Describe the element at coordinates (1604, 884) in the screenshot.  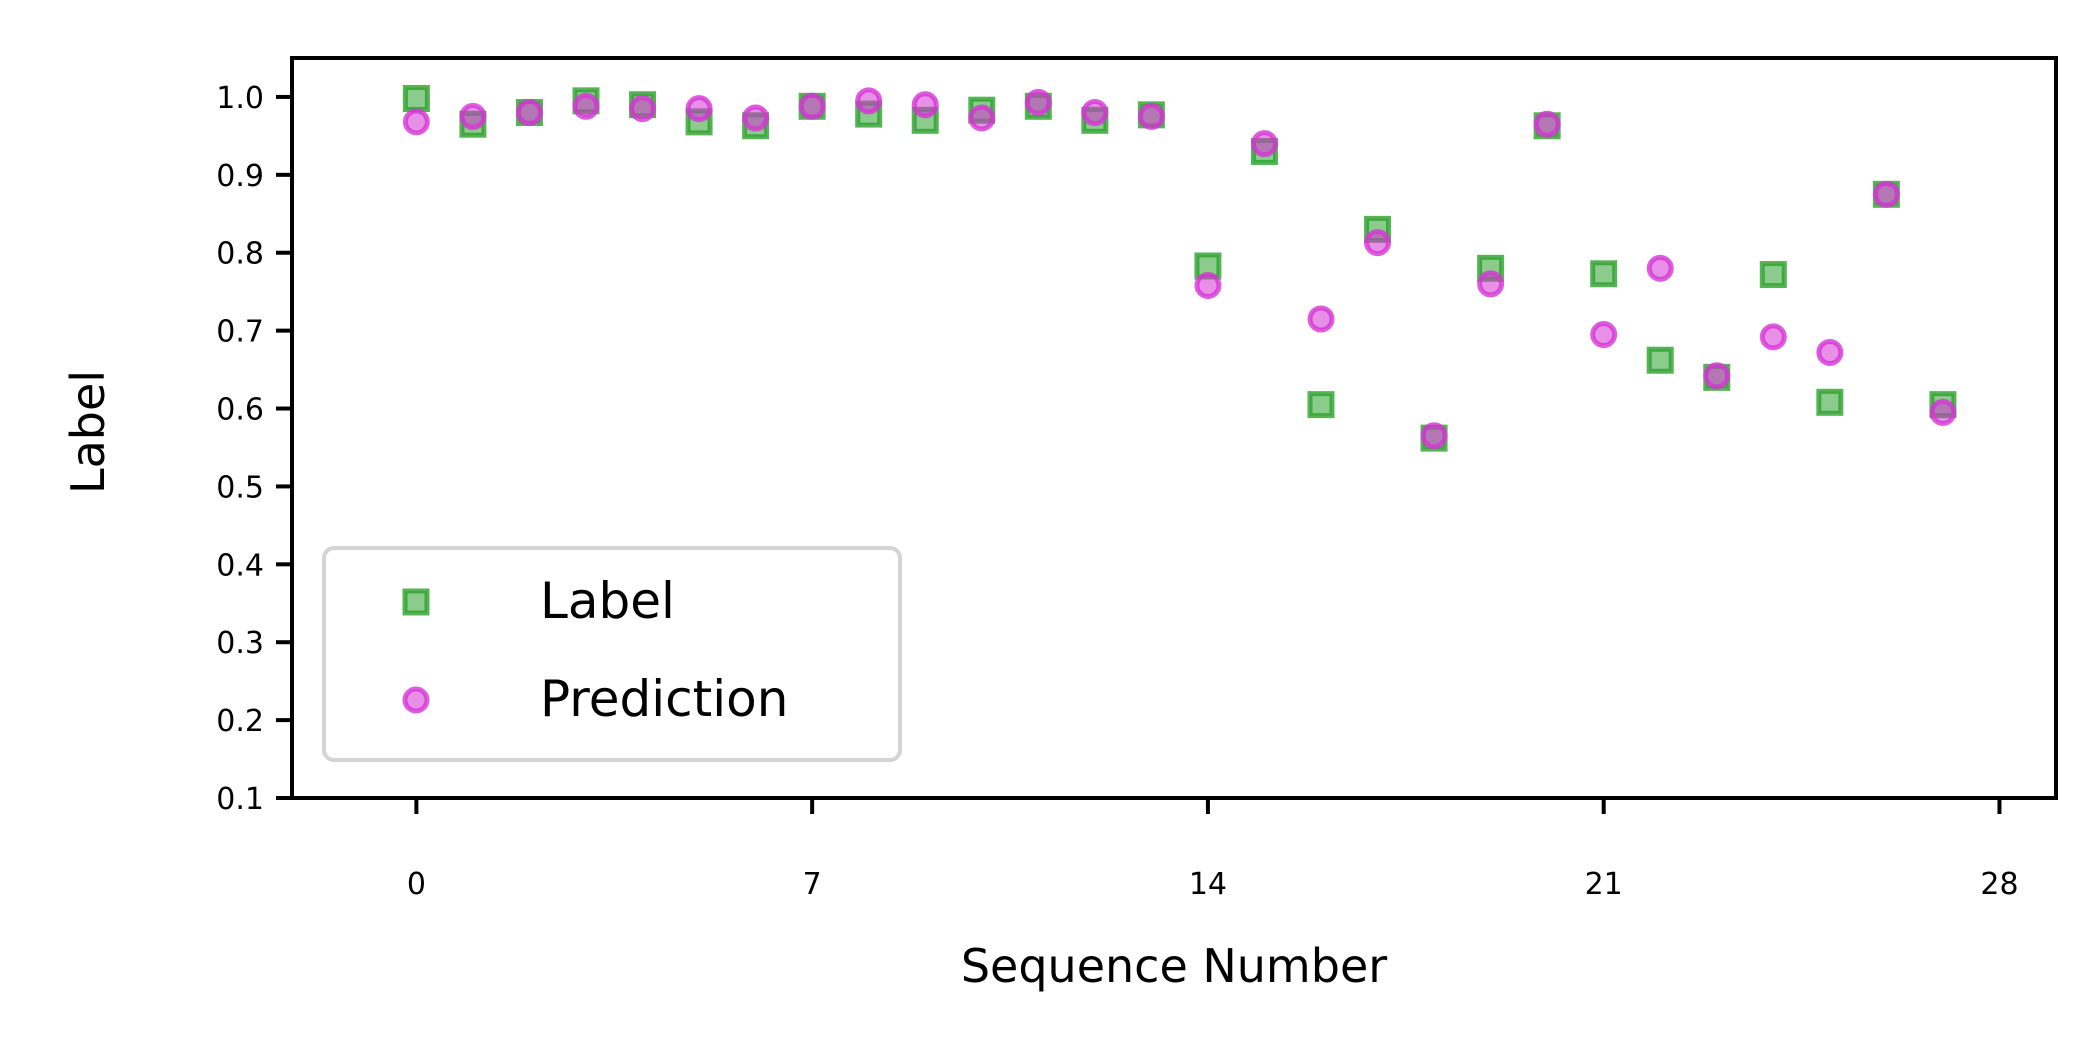
I see `x-tick-label: 21` at that location.